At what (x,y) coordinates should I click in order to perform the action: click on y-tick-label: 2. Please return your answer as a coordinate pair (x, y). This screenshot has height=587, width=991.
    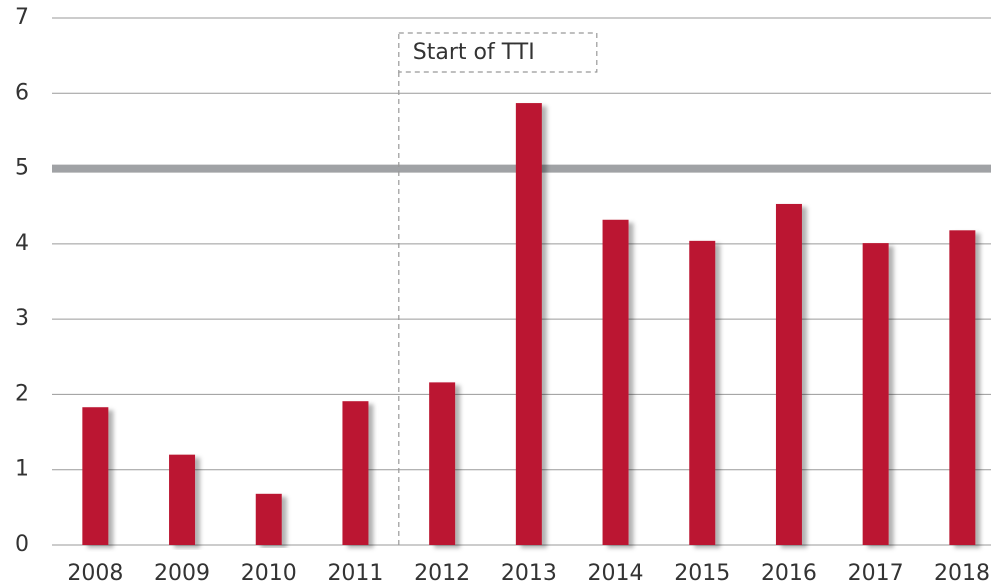
    Looking at the image, I should click on (22, 393).